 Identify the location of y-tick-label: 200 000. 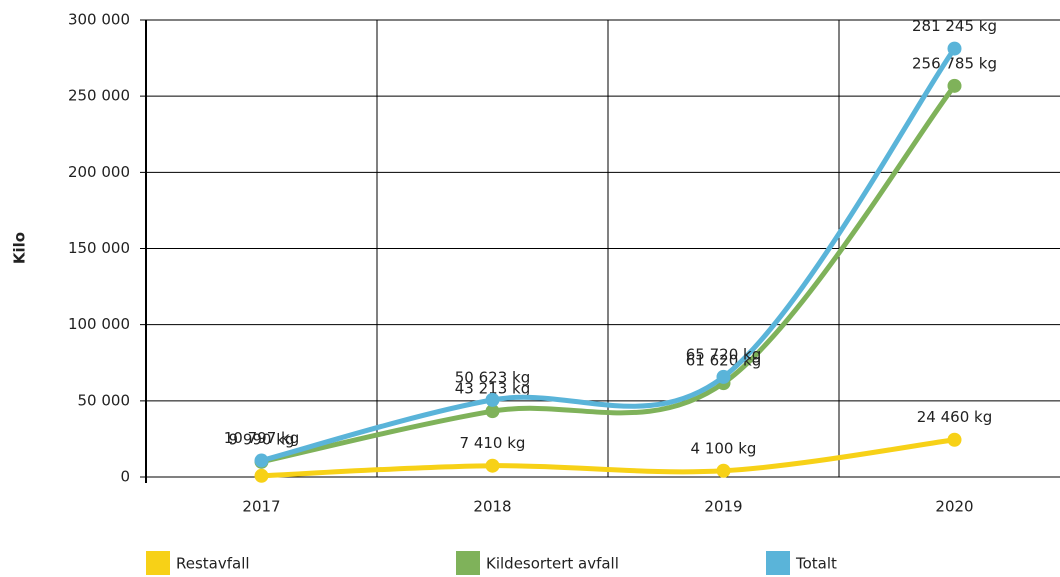
(99, 172).